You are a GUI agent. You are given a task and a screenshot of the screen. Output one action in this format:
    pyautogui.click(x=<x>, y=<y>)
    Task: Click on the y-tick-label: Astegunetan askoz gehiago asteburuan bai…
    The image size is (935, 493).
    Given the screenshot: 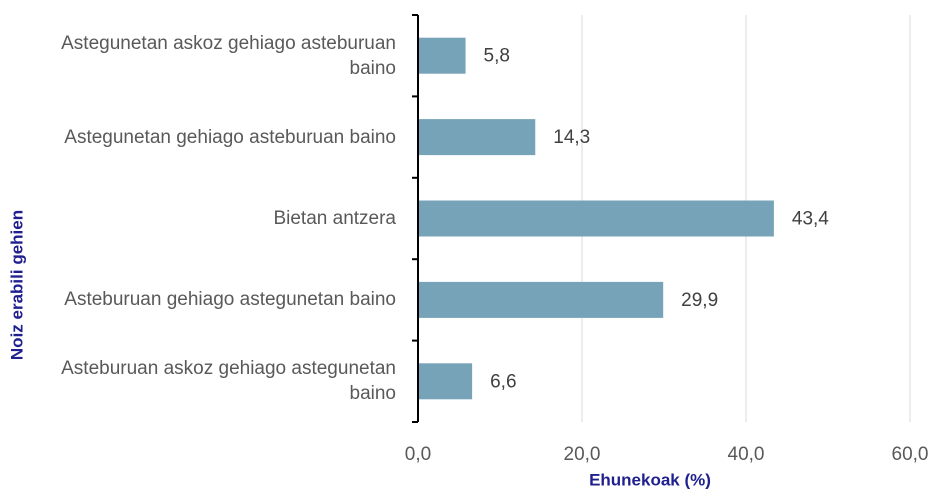 What is the action you would take?
    pyautogui.click(x=228, y=55)
    